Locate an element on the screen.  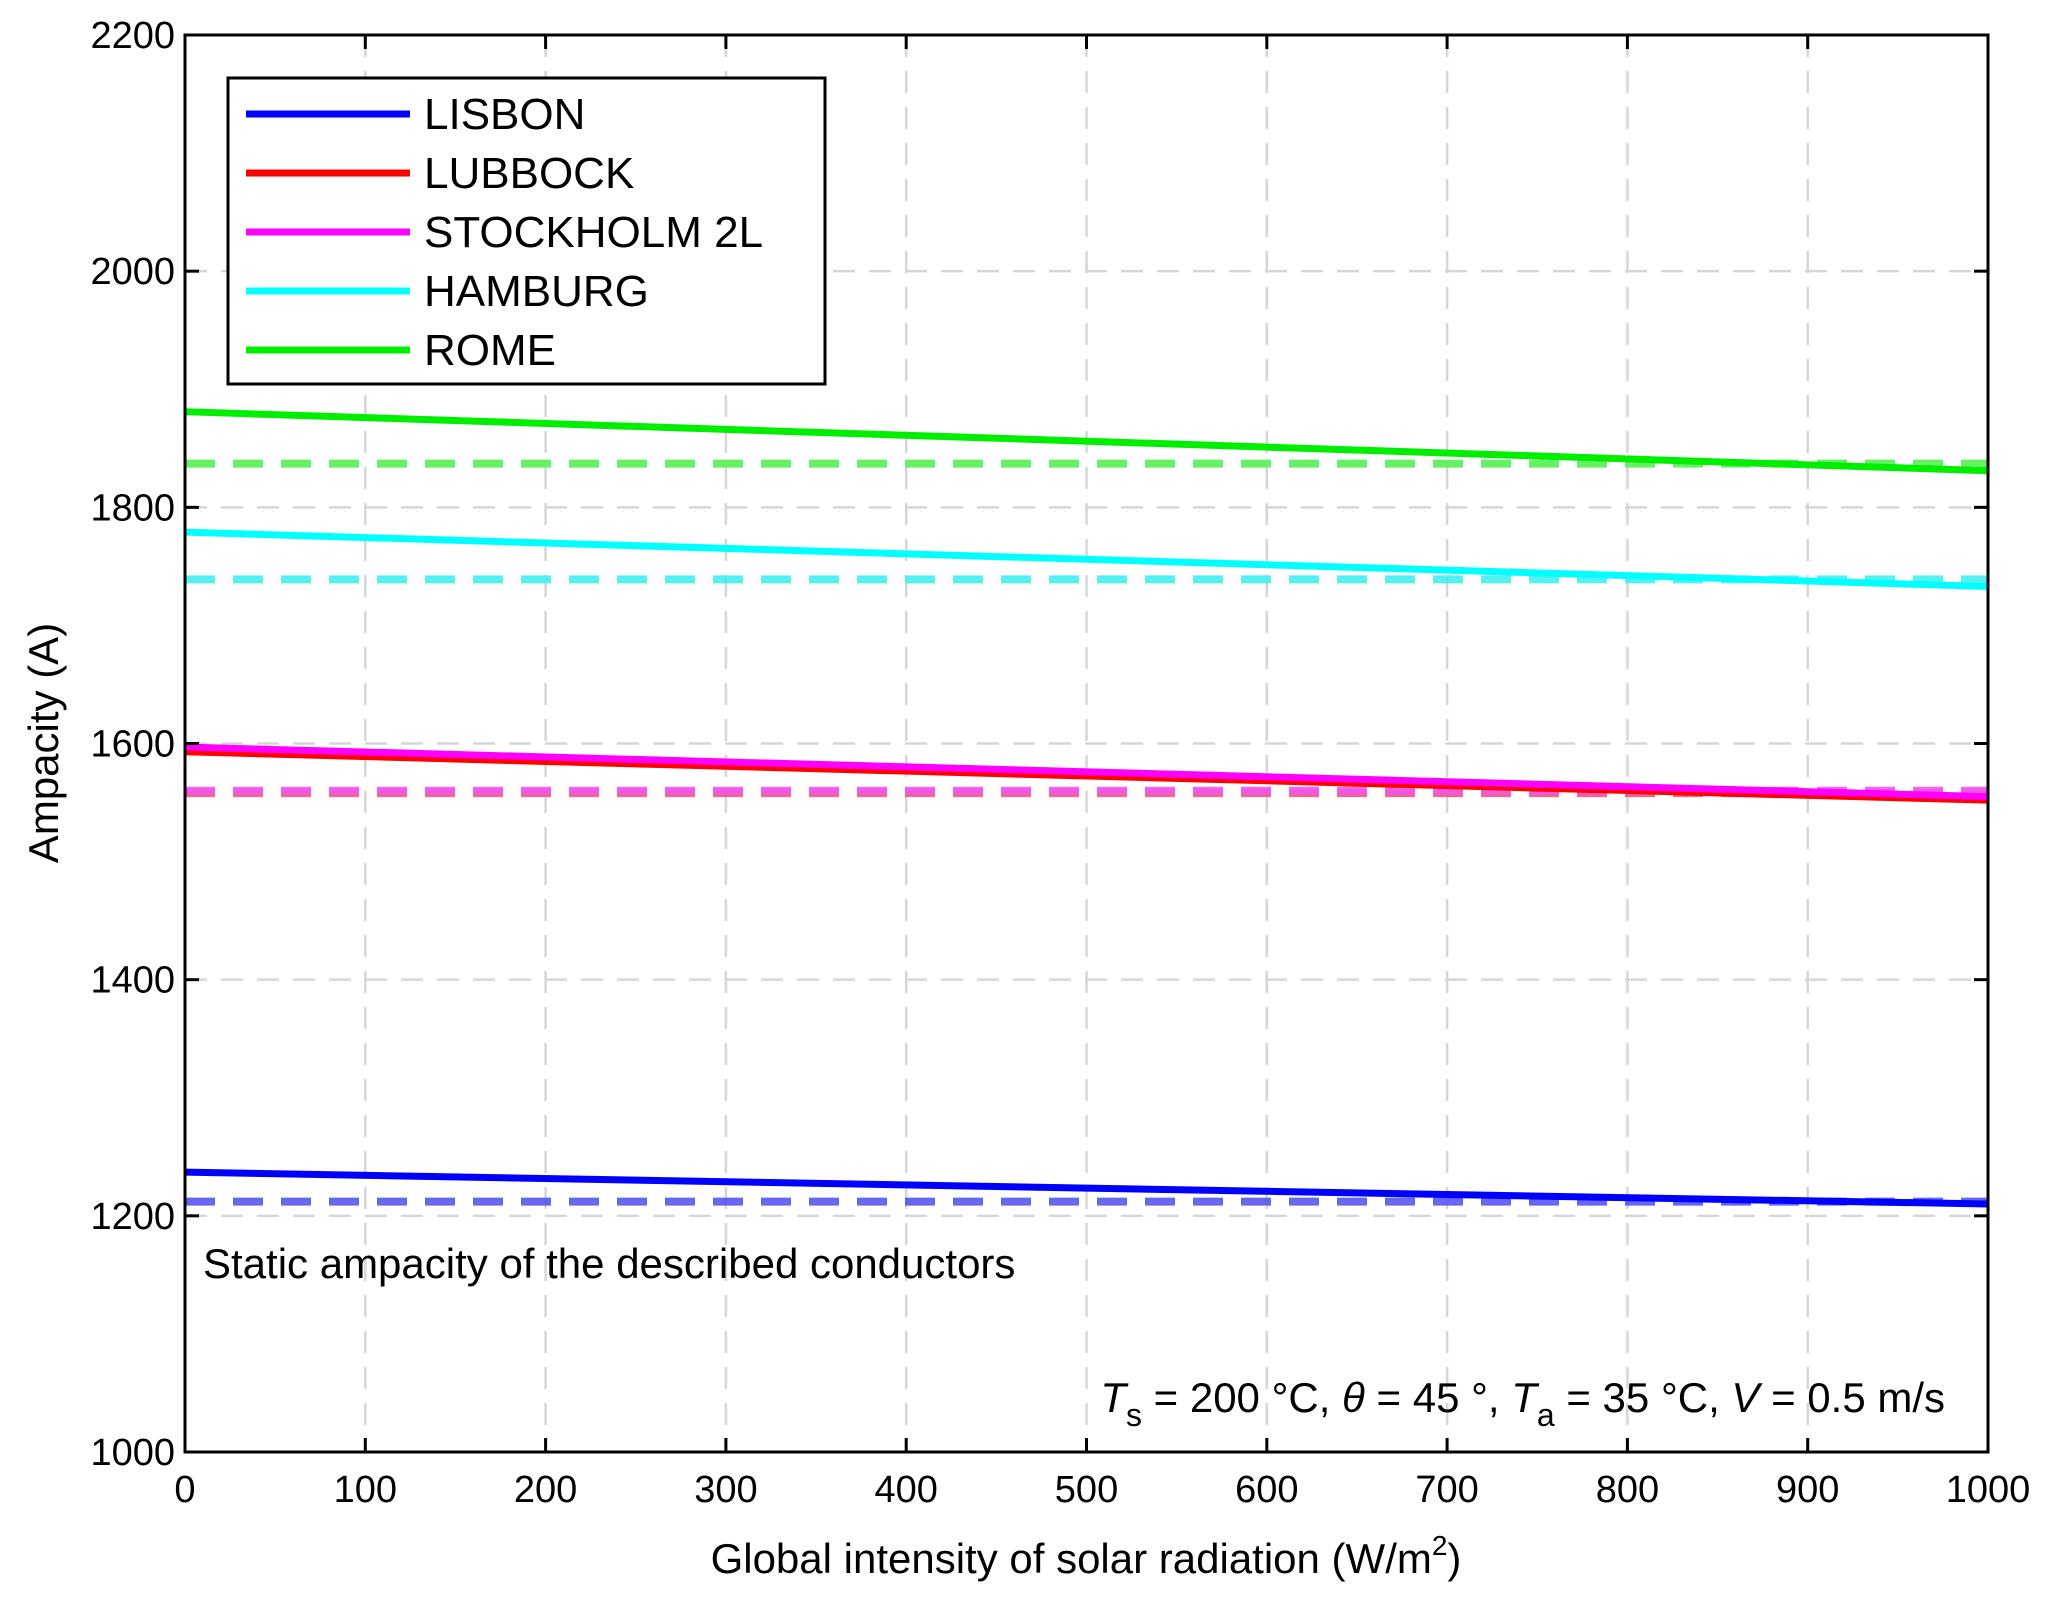
legend: LISBON LUBBOCK STOCKHOLM 2L HAMBURG ROME is located at coordinates (526, 231).